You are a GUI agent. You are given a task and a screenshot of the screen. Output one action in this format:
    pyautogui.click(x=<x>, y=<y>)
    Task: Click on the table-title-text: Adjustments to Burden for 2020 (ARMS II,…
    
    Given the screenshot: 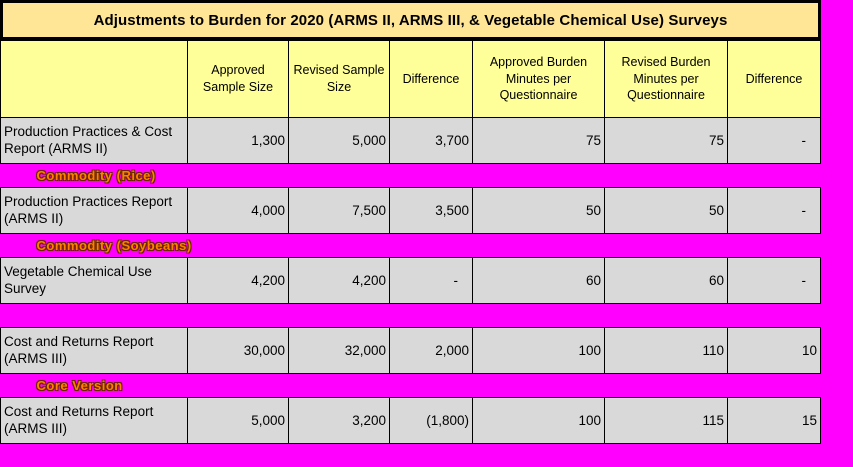 What is the action you would take?
    pyautogui.click(x=411, y=20)
    